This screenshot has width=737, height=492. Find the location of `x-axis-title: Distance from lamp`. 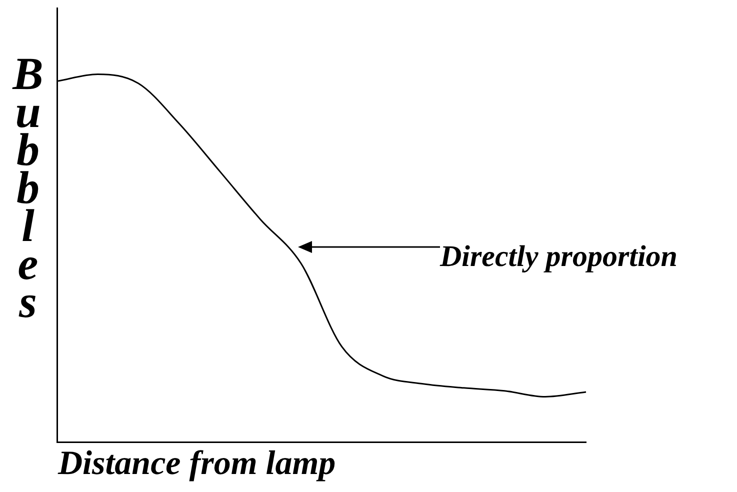

x-axis-title: Distance from lamp is located at coordinates (197, 464).